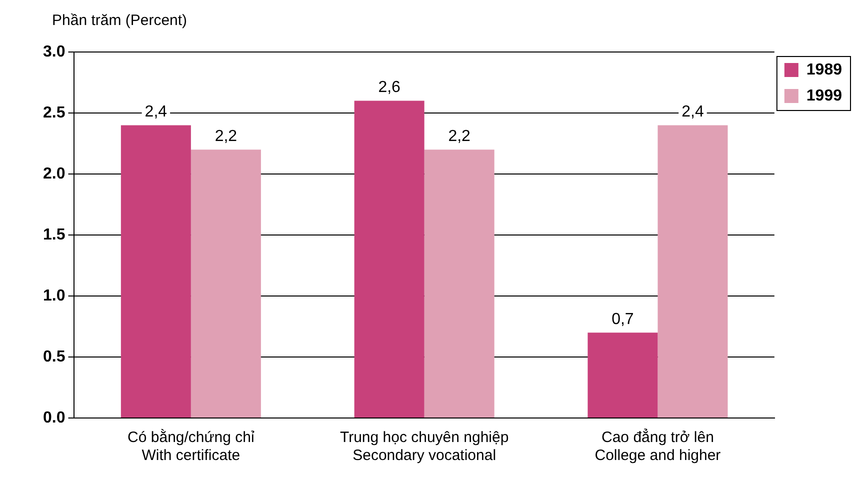 This screenshot has height=478, width=860. I want to click on x-tick-label: Trung học chuyên nghiệp Secondary vocational, so click(424, 446).